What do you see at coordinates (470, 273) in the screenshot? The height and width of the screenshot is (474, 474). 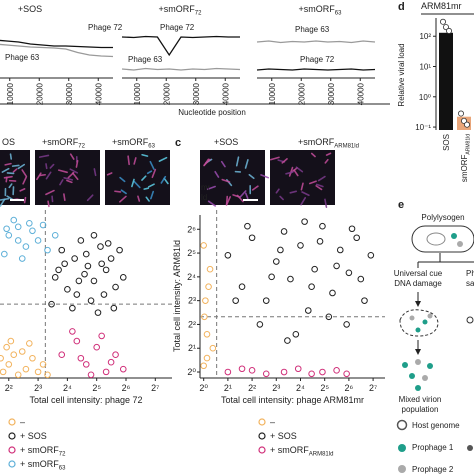 I see `cut-label: Ph` at bounding box center [470, 273].